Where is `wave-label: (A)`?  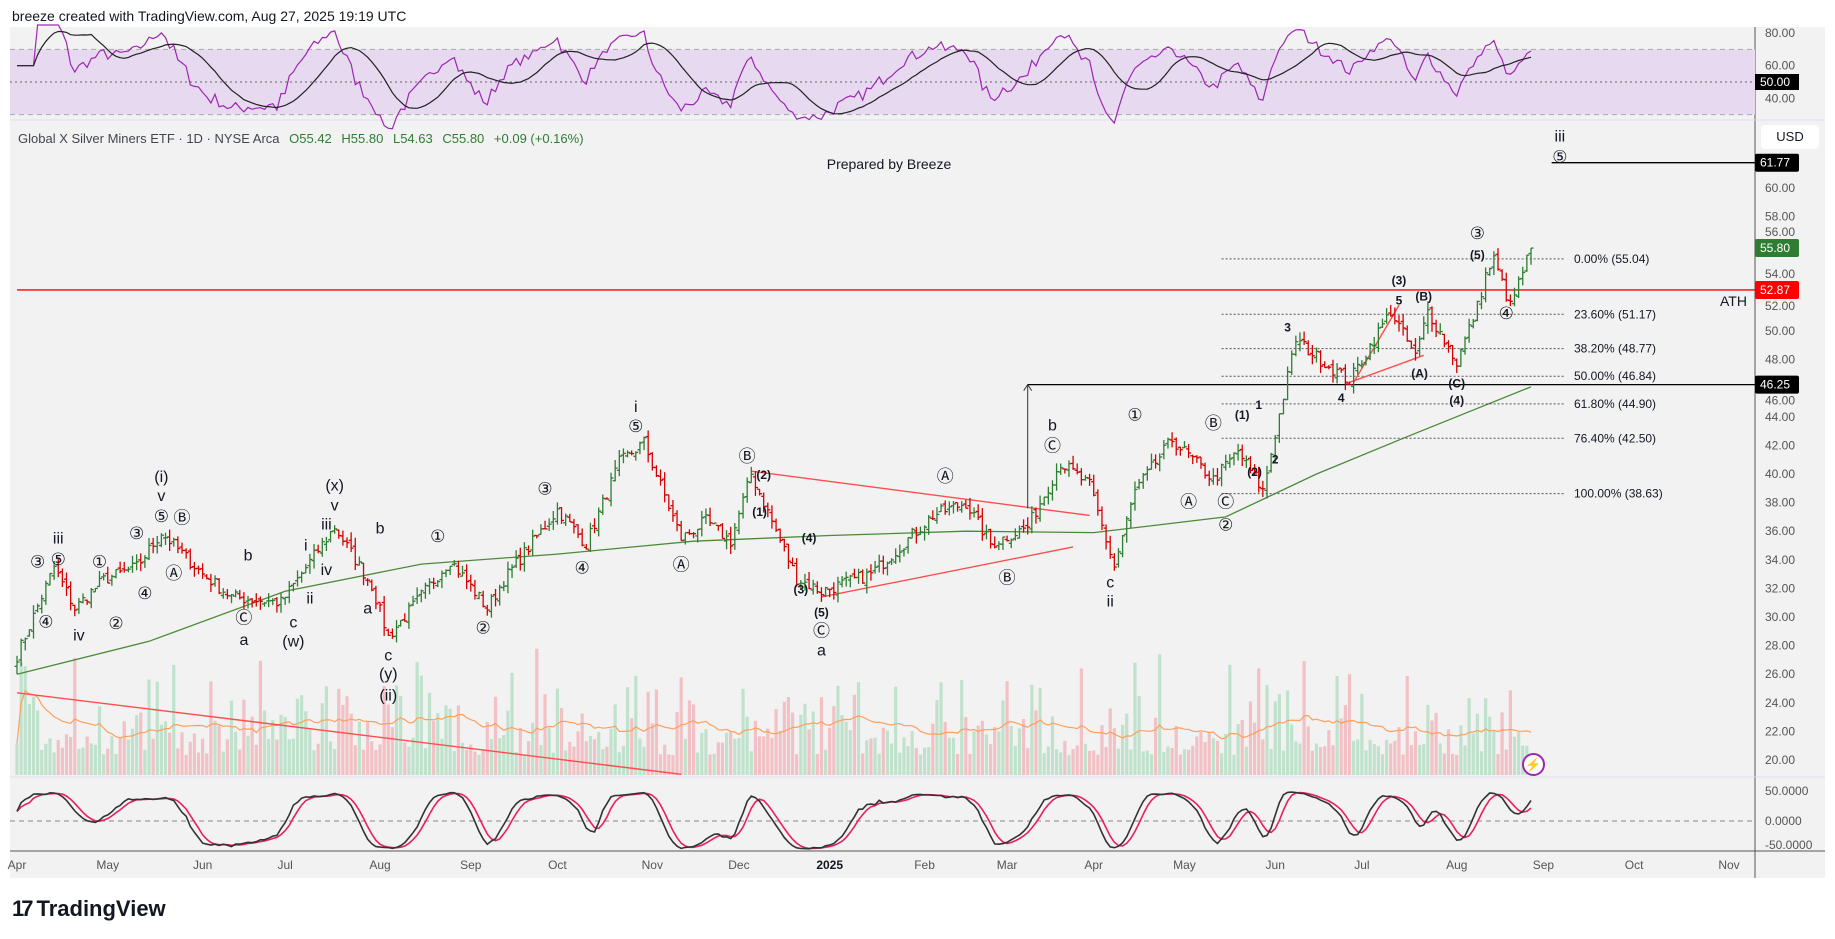
wave-label: (A) is located at coordinates (1419, 373).